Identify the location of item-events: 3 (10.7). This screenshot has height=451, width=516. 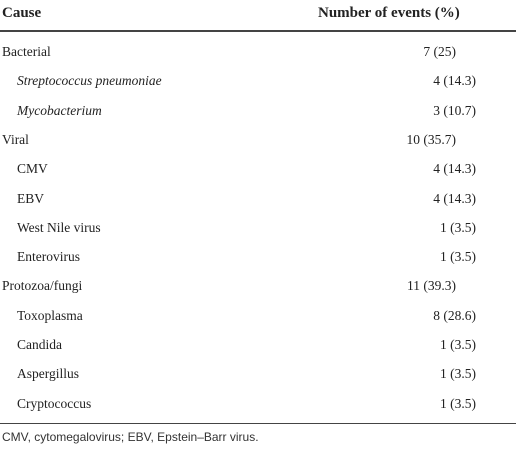
(454, 110).